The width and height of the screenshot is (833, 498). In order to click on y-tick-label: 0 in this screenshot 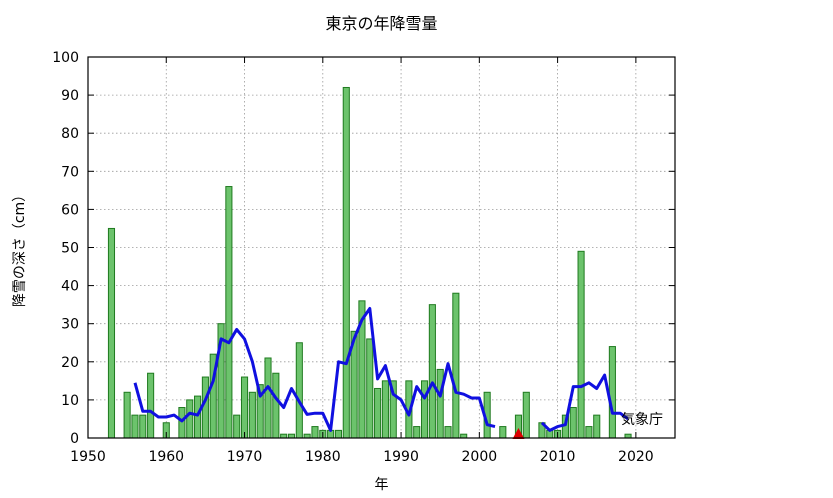, I will do `click(74, 439)`.